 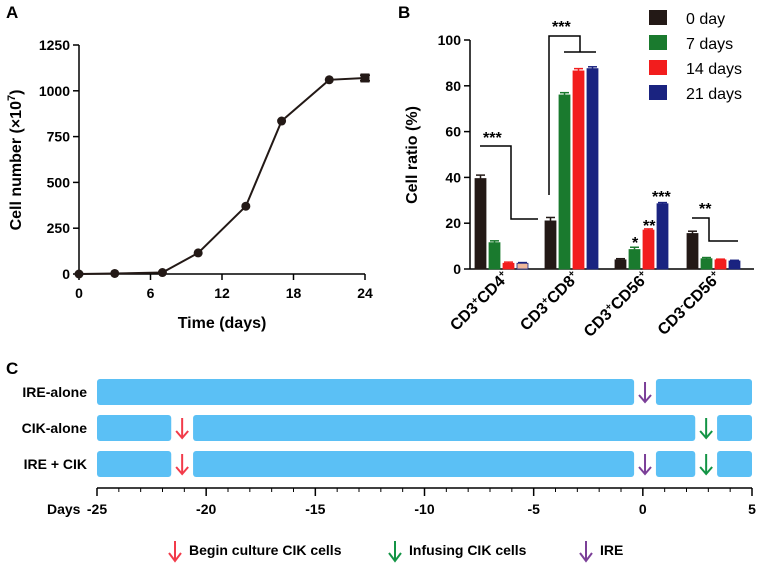 What do you see at coordinates (222, 323) in the screenshot?
I see `panel-a-x-label: Time (days)` at bounding box center [222, 323].